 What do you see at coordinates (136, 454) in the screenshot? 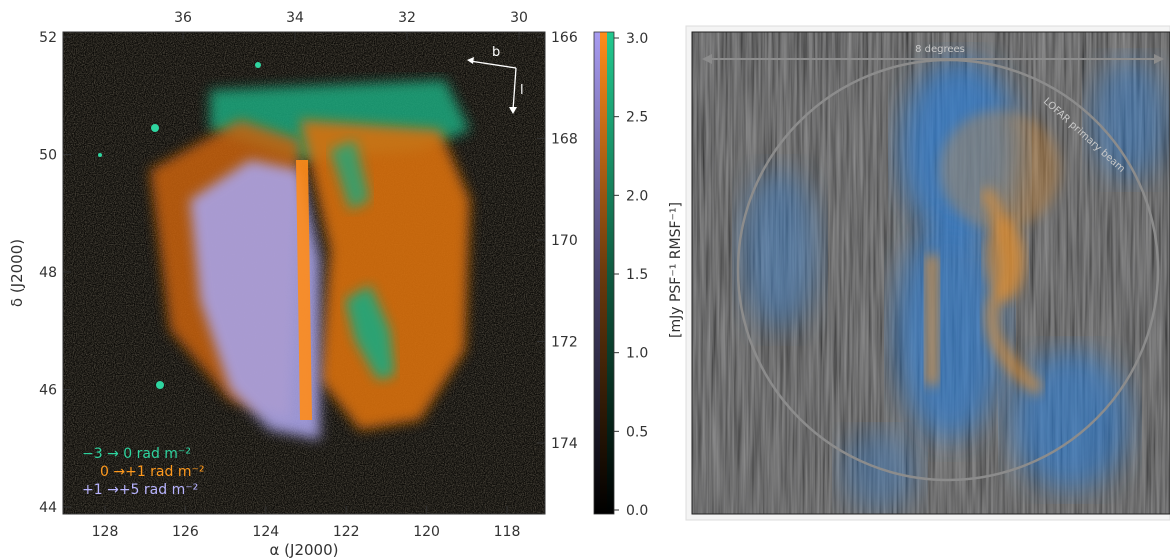
I see `legend-entry: −3 → 0 rad m⁻²` at bounding box center [136, 454].